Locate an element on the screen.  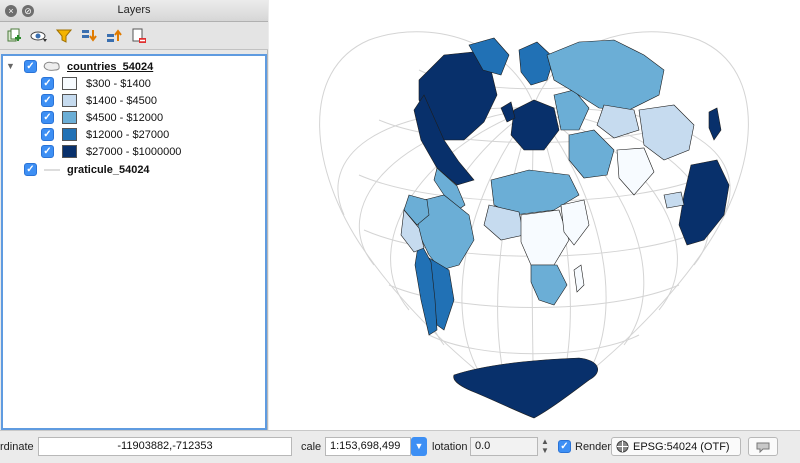
legend-class-label: $12000 - $27000 is located at coordinates (128, 134).